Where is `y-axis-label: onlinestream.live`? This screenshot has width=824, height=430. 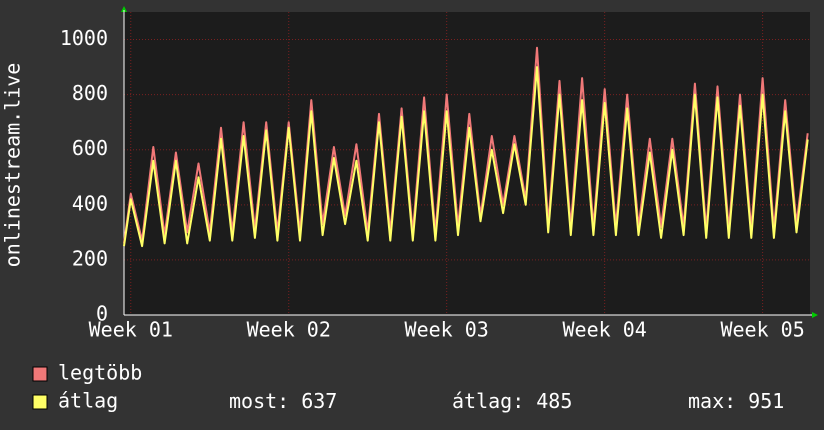
y-axis-label: onlinestream.live is located at coordinates (13, 165).